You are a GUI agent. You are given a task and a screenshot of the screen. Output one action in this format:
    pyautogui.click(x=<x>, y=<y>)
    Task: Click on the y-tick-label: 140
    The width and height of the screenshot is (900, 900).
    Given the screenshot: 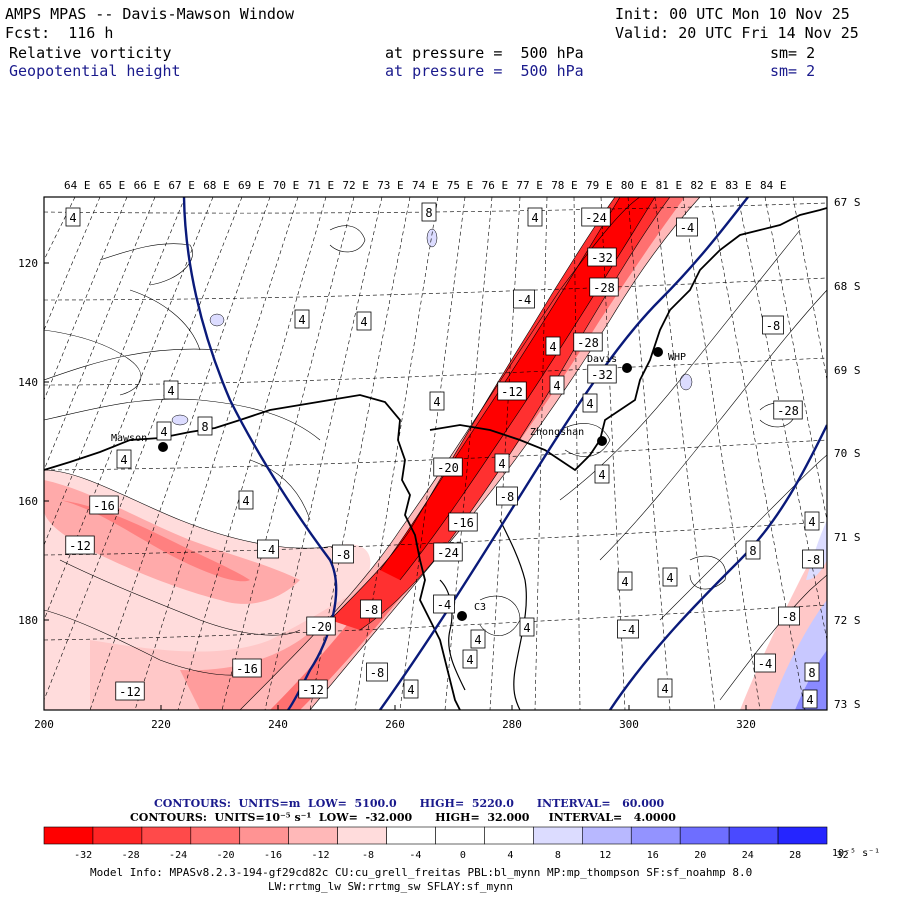 What is the action you would take?
    pyautogui.click(x=28, y=382)
    